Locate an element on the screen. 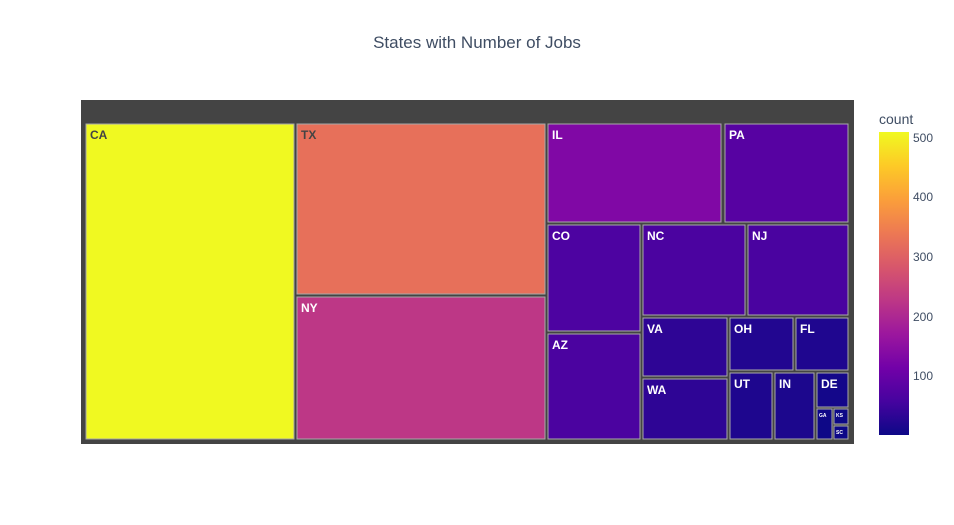  treemap-tile-ut: UT is located at coordinates (751, 406).